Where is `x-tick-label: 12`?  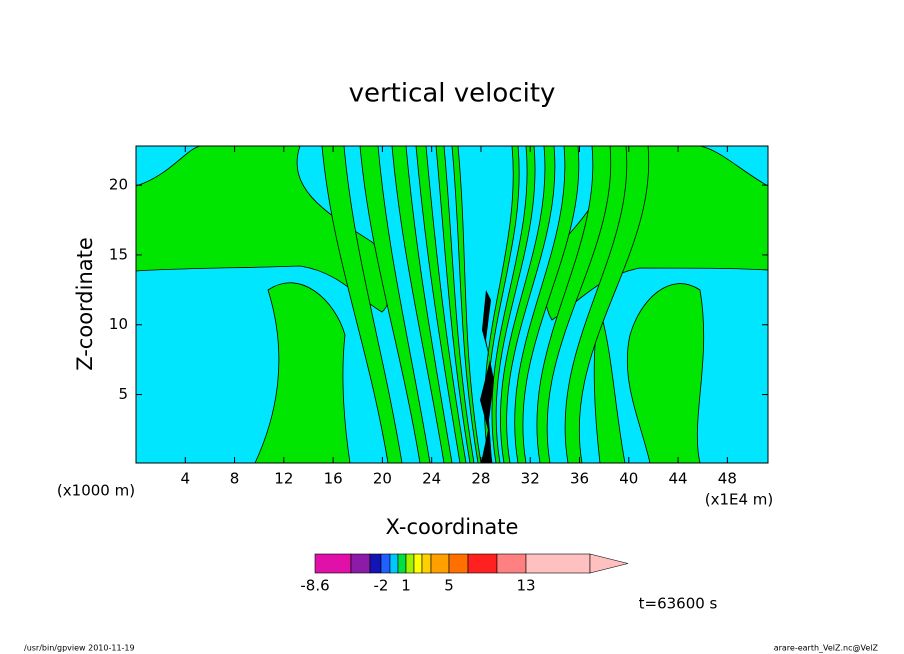
x-tick-label: 12 is located at coordinates (283, 479).